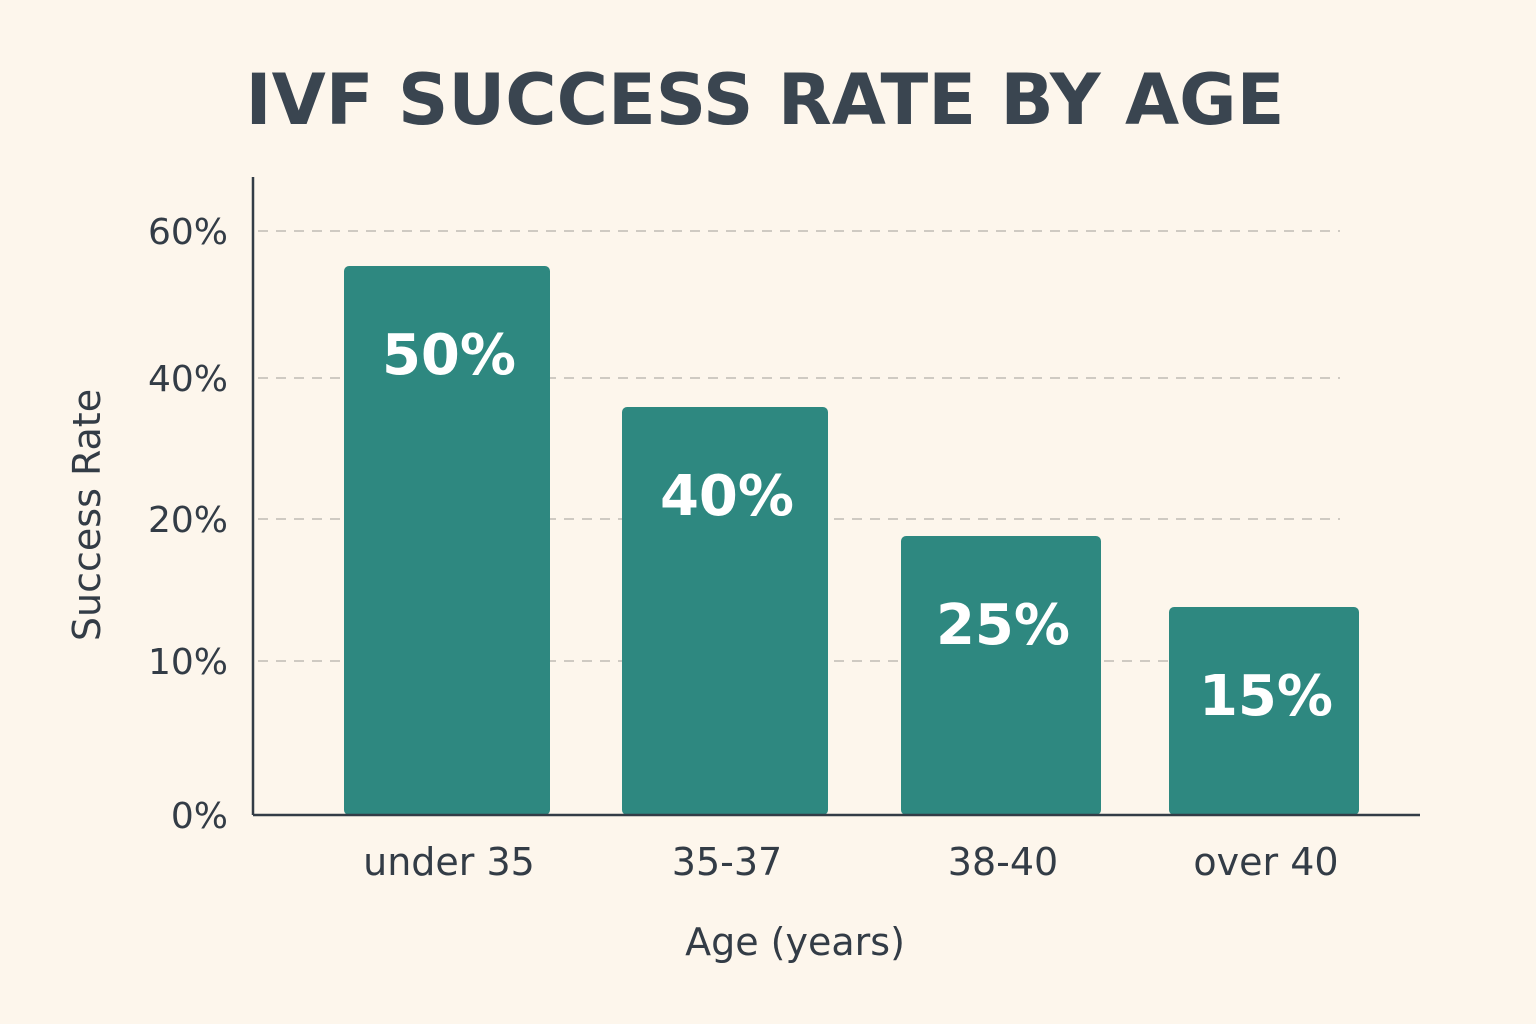 The height and width of the screenshot is (1024, 1536). Describe the element at coordinates (449, 355) in the screenshot. I see `bar-value-label: 50%` at that location.